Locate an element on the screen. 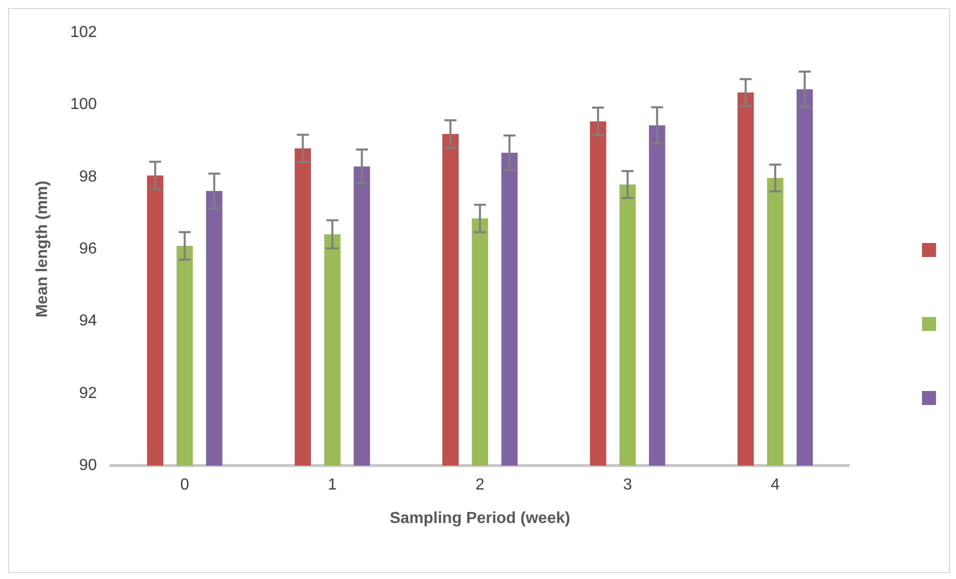 The image size is (956, 579). x-axis-title: Sampling Period (week) is located at coordinates (480, 518).